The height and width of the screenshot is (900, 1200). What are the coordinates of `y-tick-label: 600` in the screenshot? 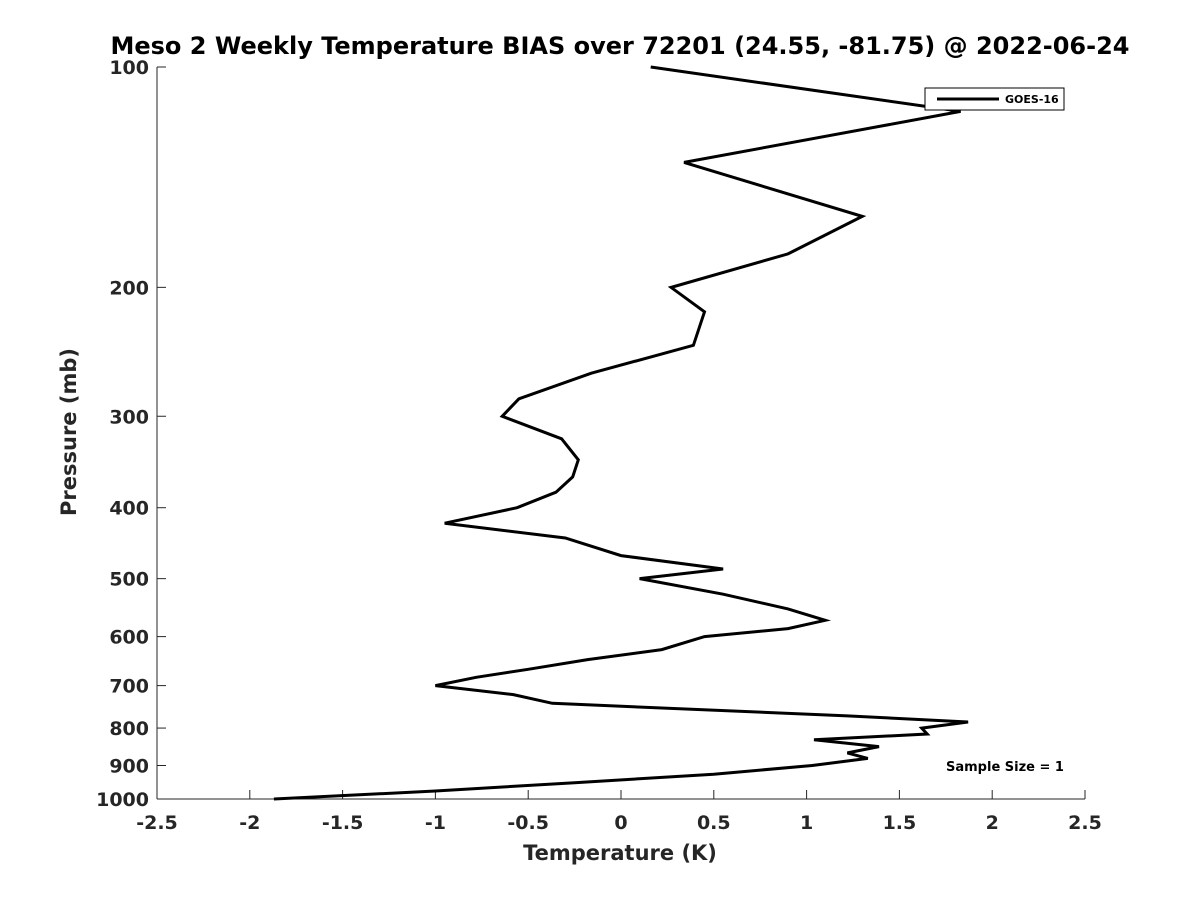 It's located at (129, 638).